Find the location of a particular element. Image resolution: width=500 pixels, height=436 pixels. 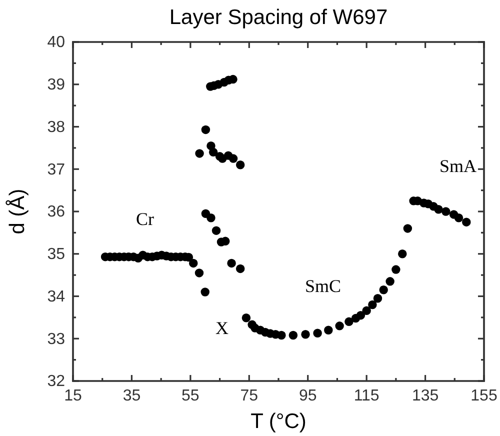

x-axis-title: T (°C) is located at coordinates (278, 421).